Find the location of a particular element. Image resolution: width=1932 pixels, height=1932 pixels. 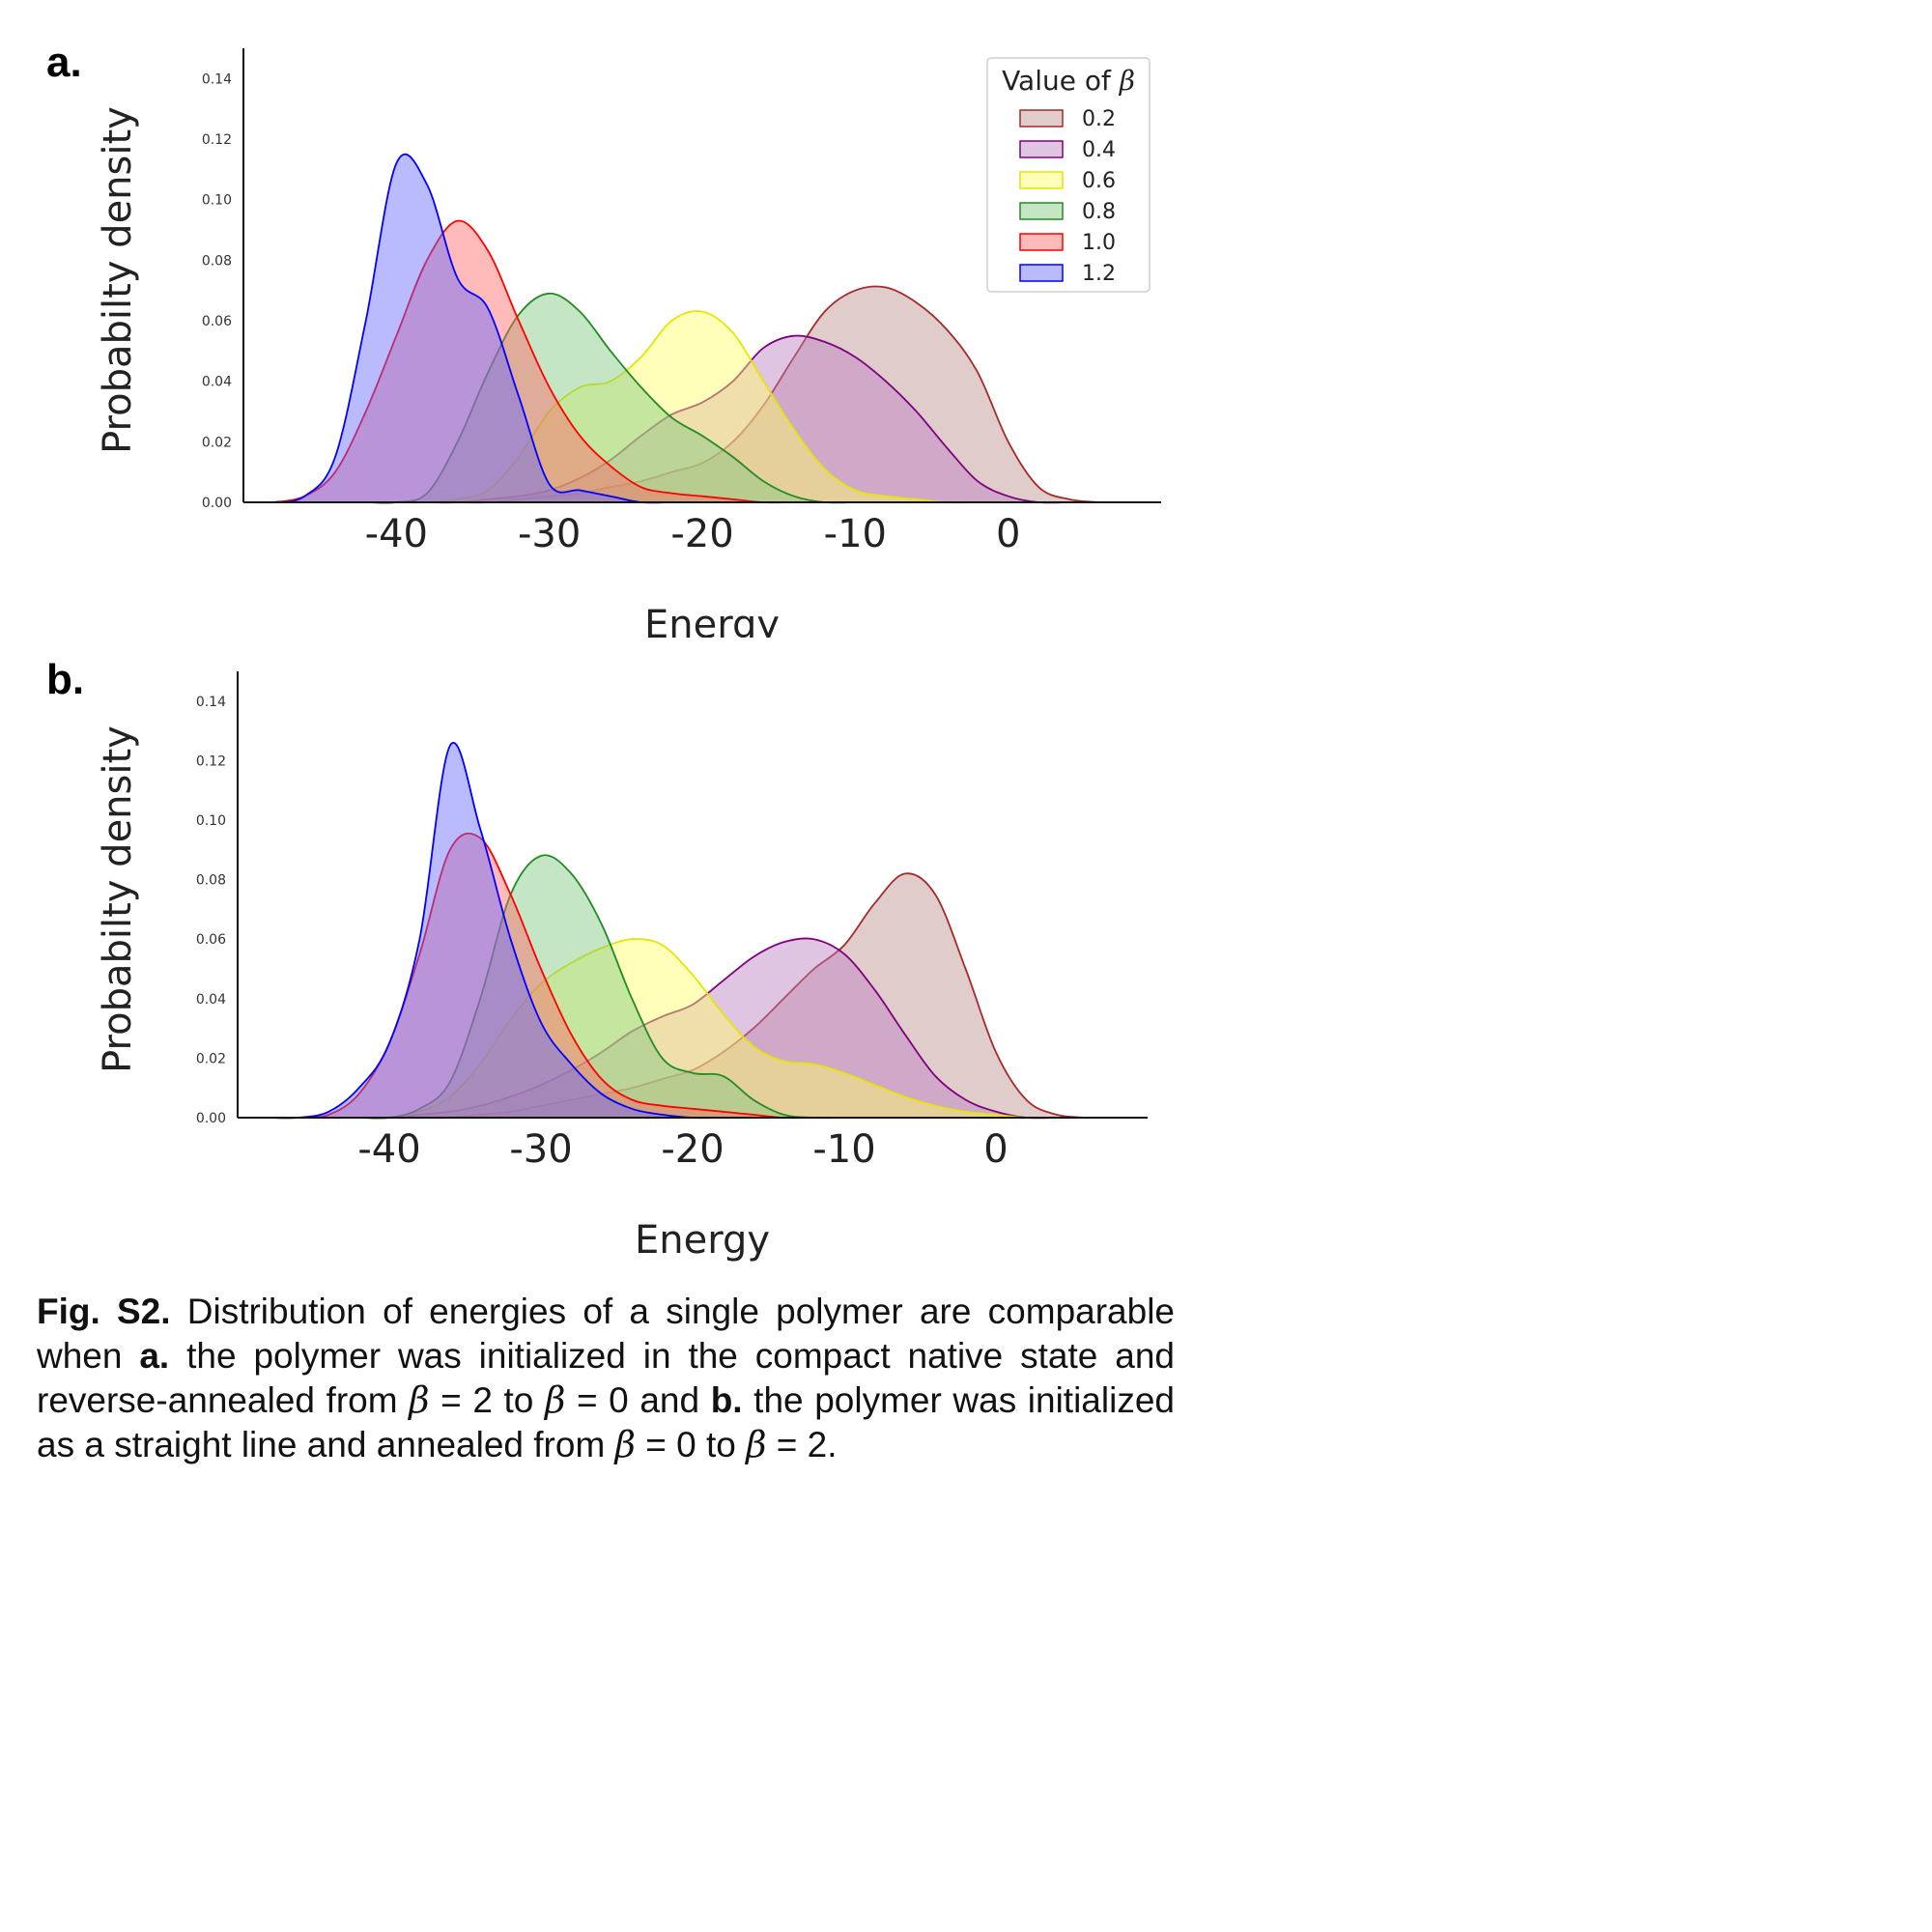

panel-letter: a. is located at coordinates (64, 63).